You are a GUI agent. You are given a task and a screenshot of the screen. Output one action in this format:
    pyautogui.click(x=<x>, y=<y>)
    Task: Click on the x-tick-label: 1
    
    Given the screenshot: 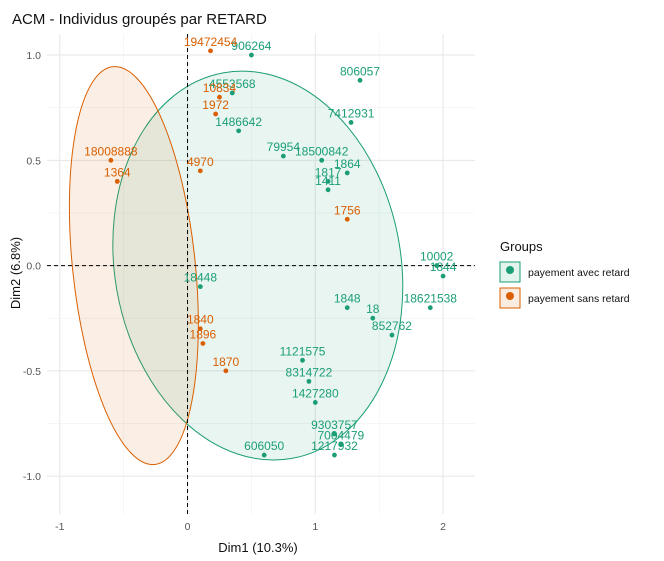 What is the action you would take?
    pyautogui.click(x=315, y=527)
    